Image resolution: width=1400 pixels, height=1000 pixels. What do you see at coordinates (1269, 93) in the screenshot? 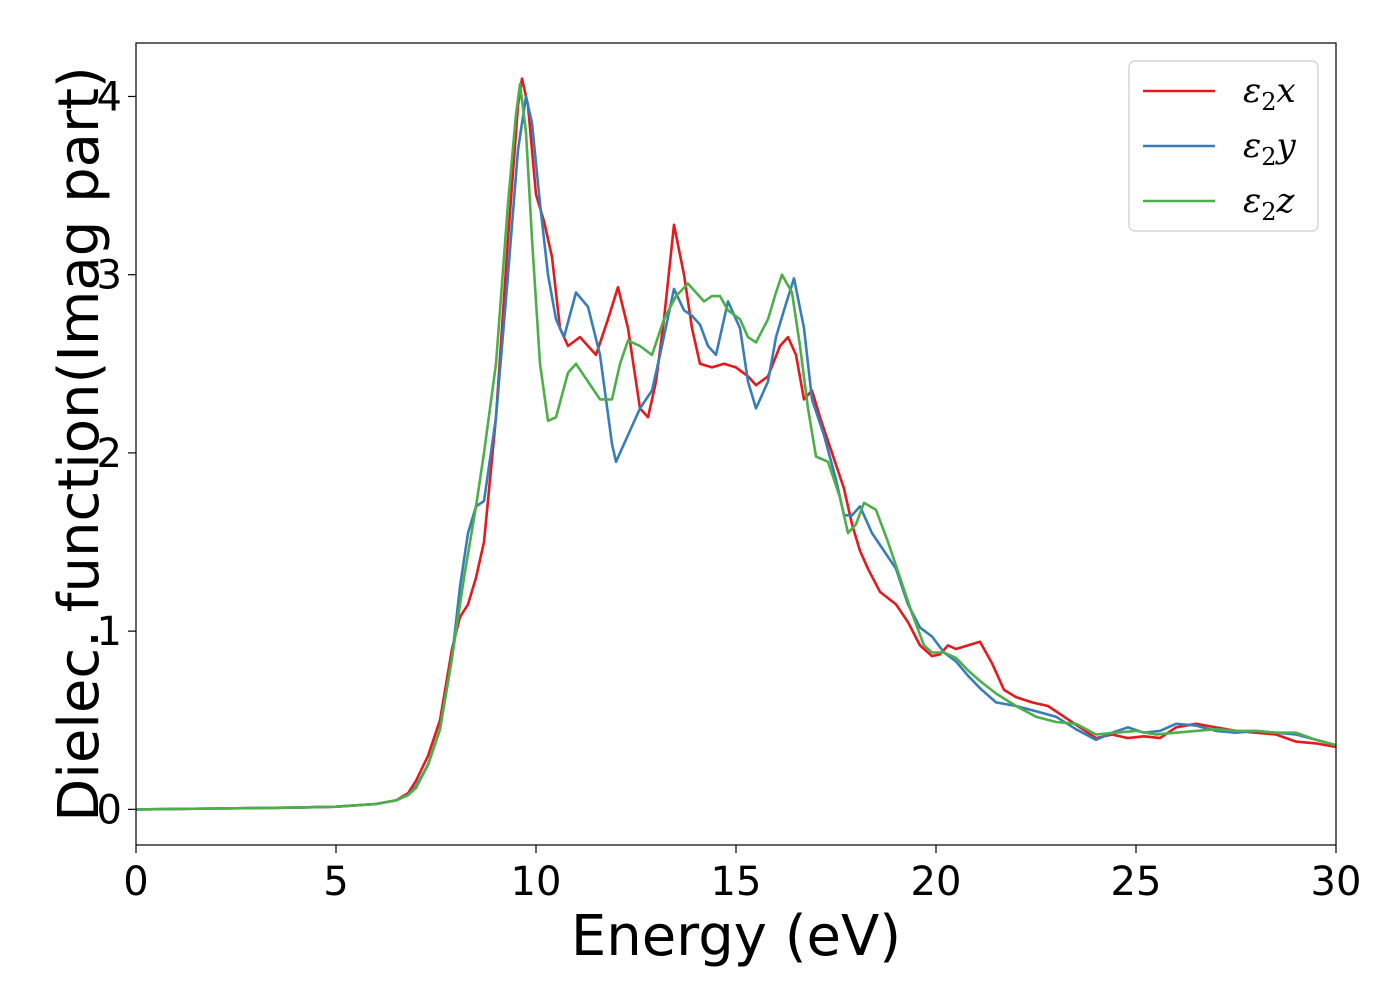
I see `legend-label: ε2x` at bounding box center [1269, 93].